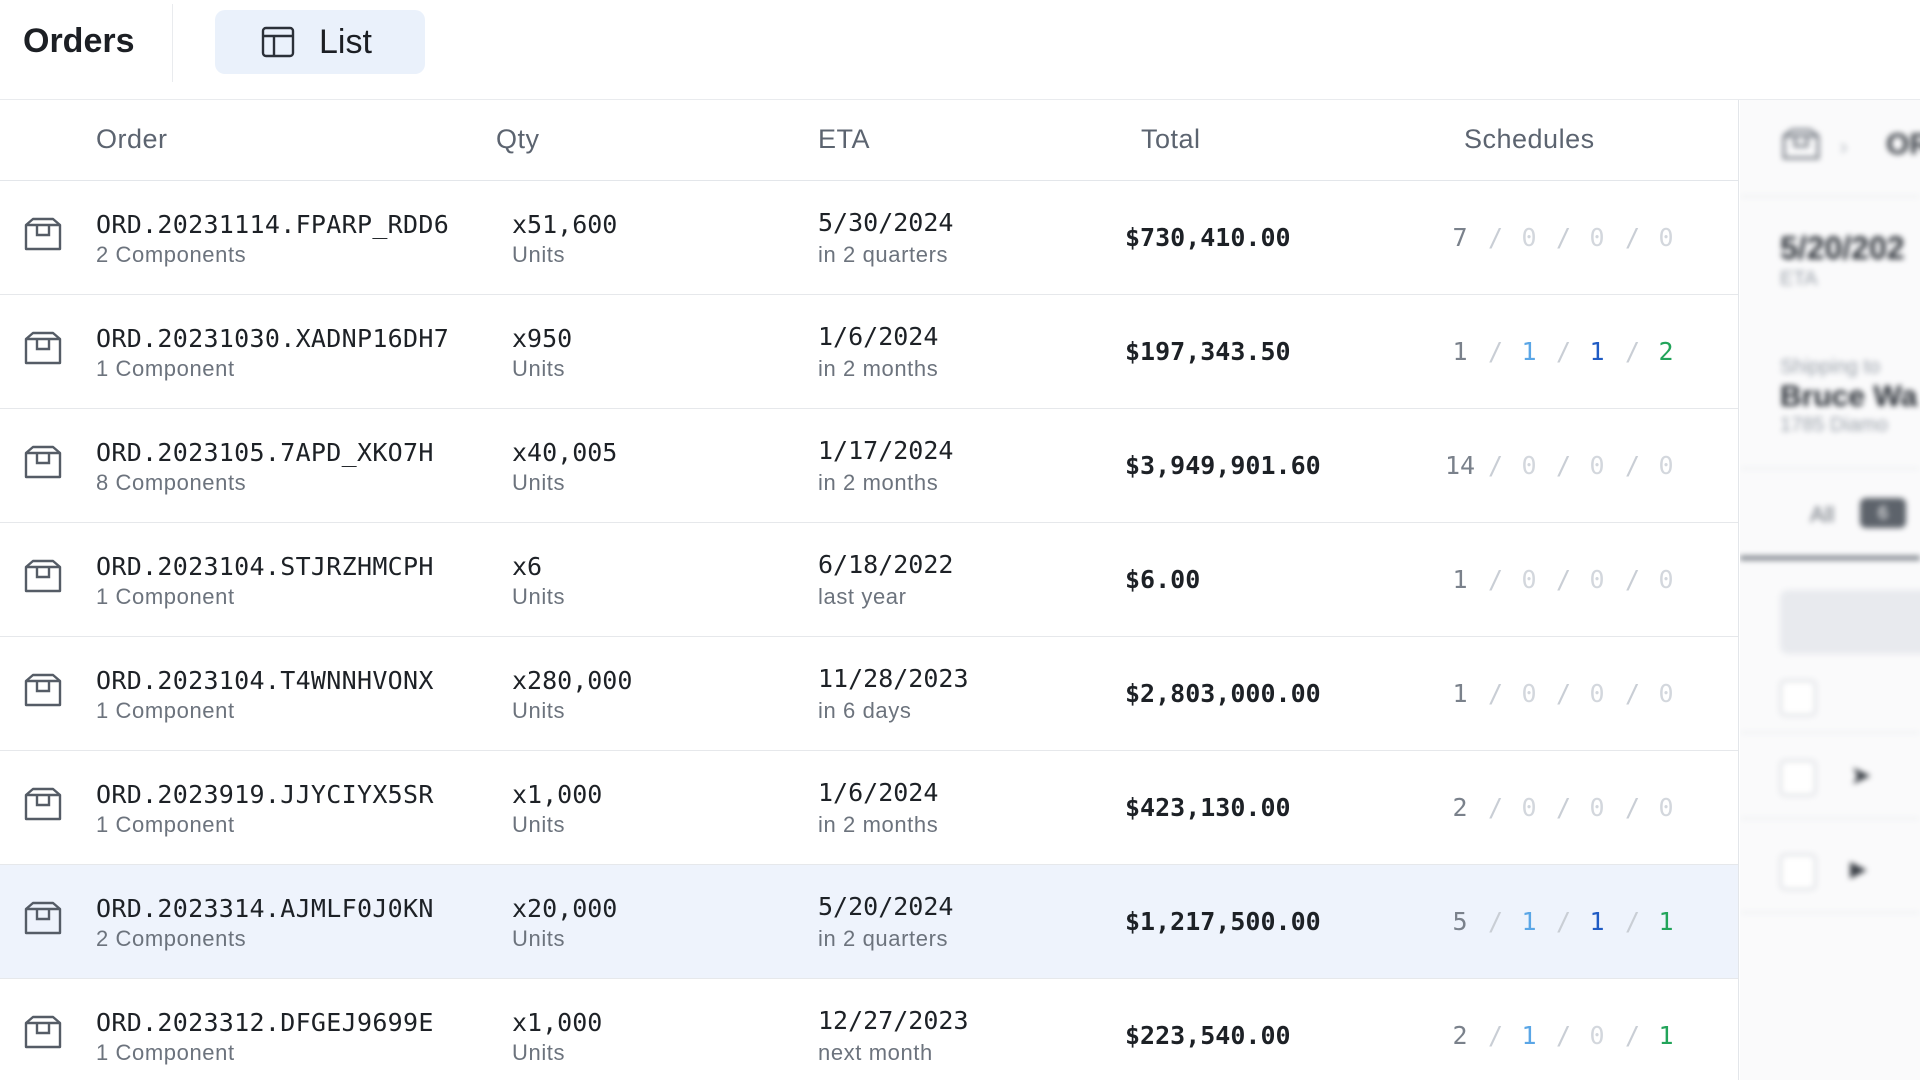 Image resolution: width=1920 pixels, height=1080 pixels. What do you see at coordinates (265, 1022) in the screenshot?
I see `order-id: ORD.2023312.DFGEJ9699E` at bounding box center [265, 1022].